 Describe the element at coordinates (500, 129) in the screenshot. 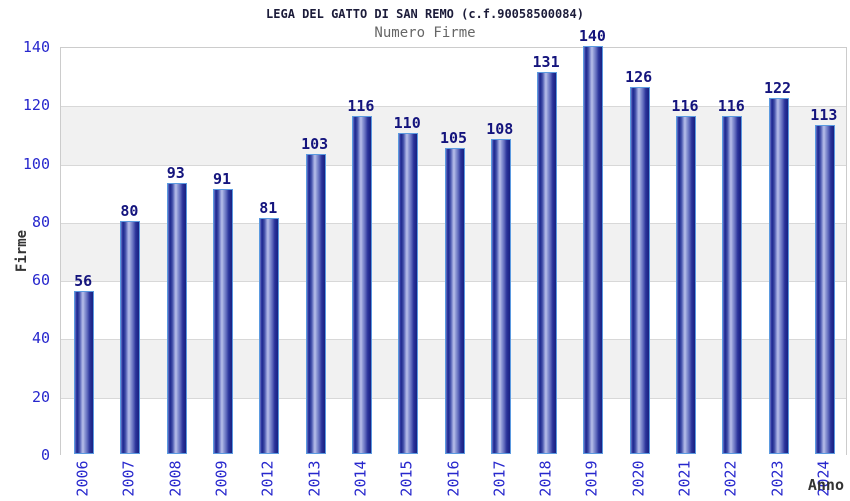

I see `bar-value-label: 108` at that location.